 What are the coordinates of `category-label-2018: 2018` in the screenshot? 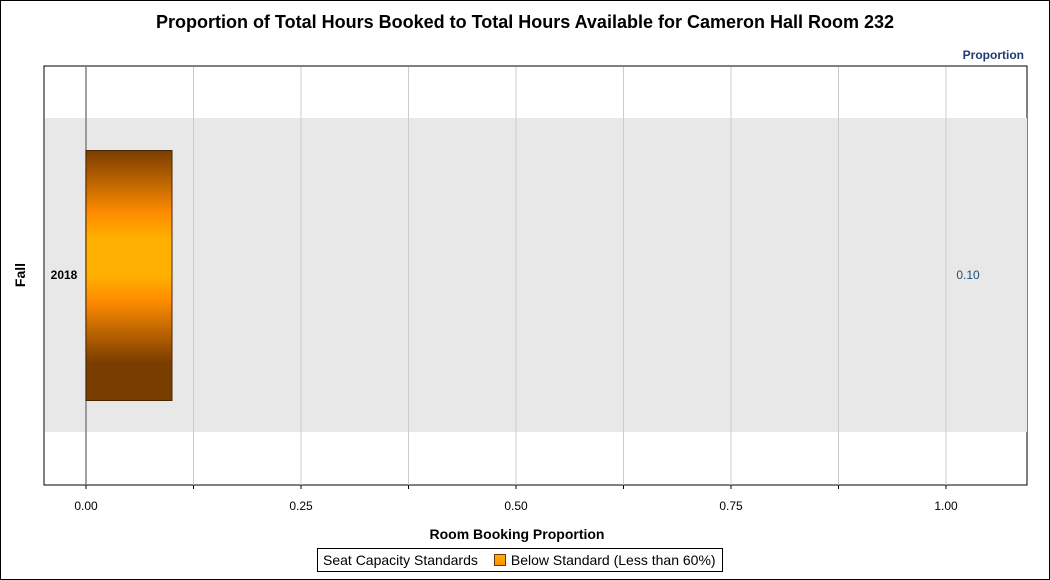 It's located at (64, 275).